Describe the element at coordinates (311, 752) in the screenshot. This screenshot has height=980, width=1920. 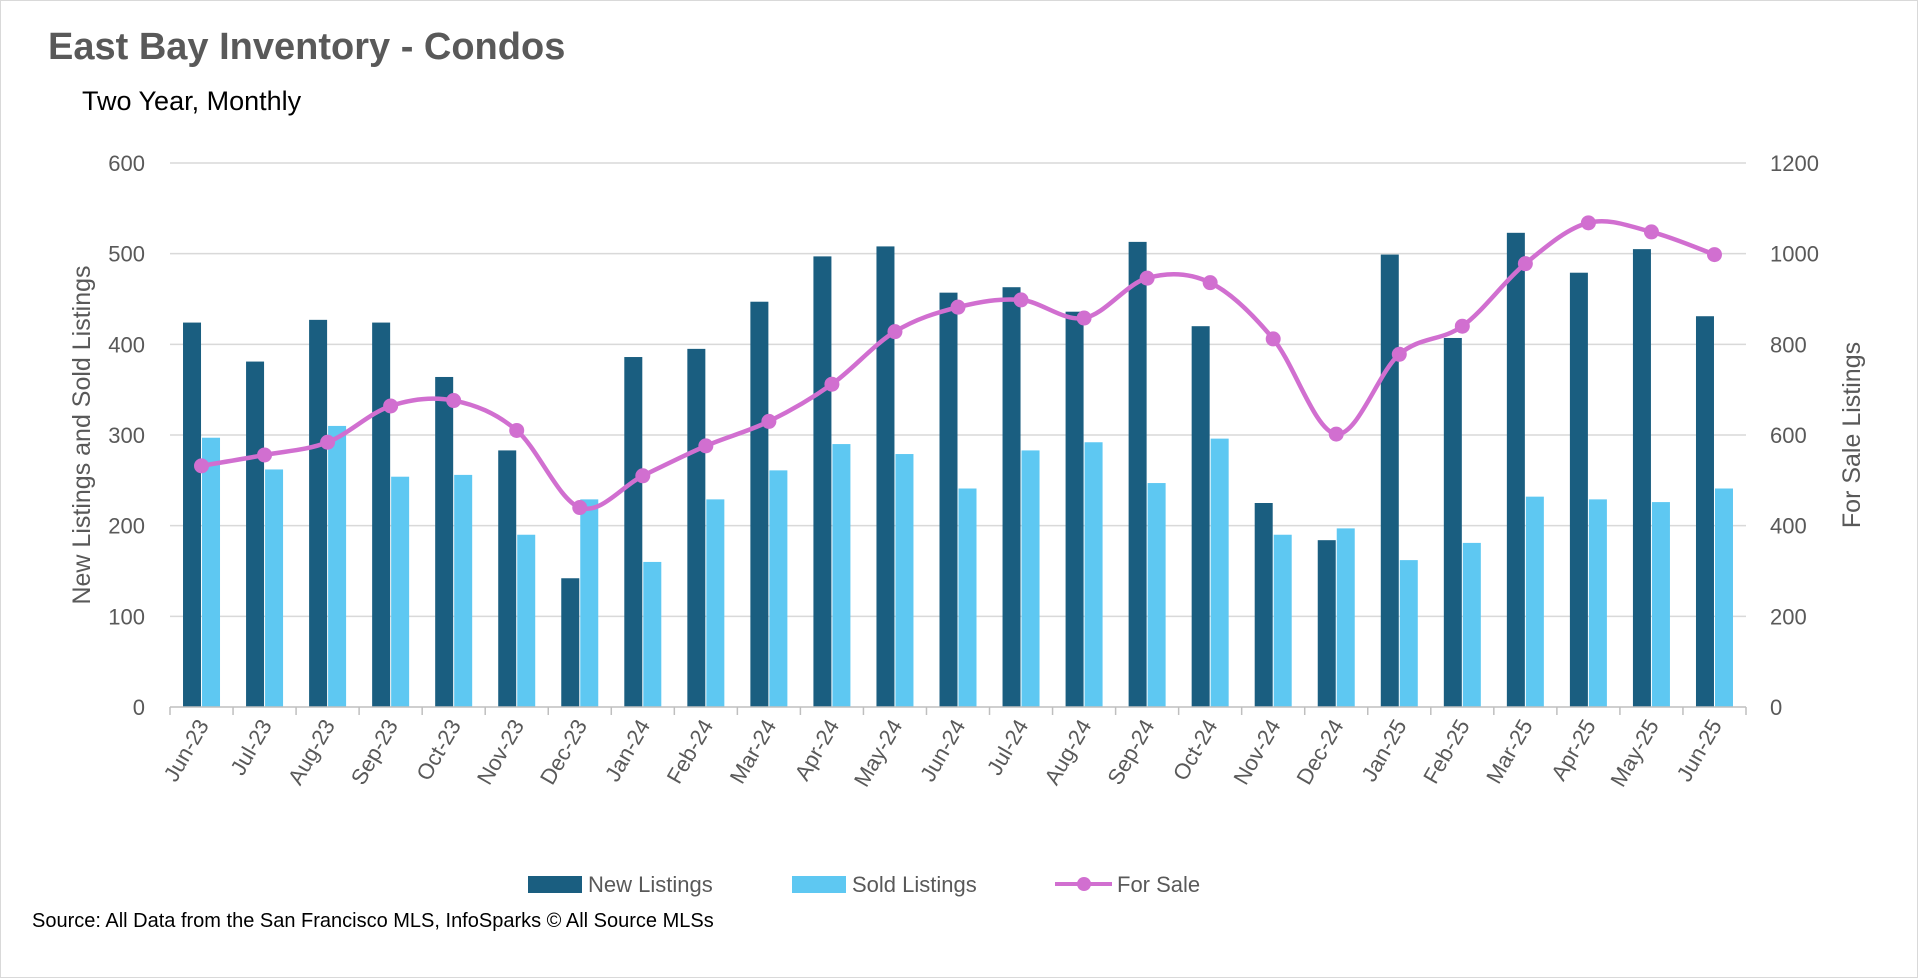
I see `x-tick-label: Aug-23` at that location.